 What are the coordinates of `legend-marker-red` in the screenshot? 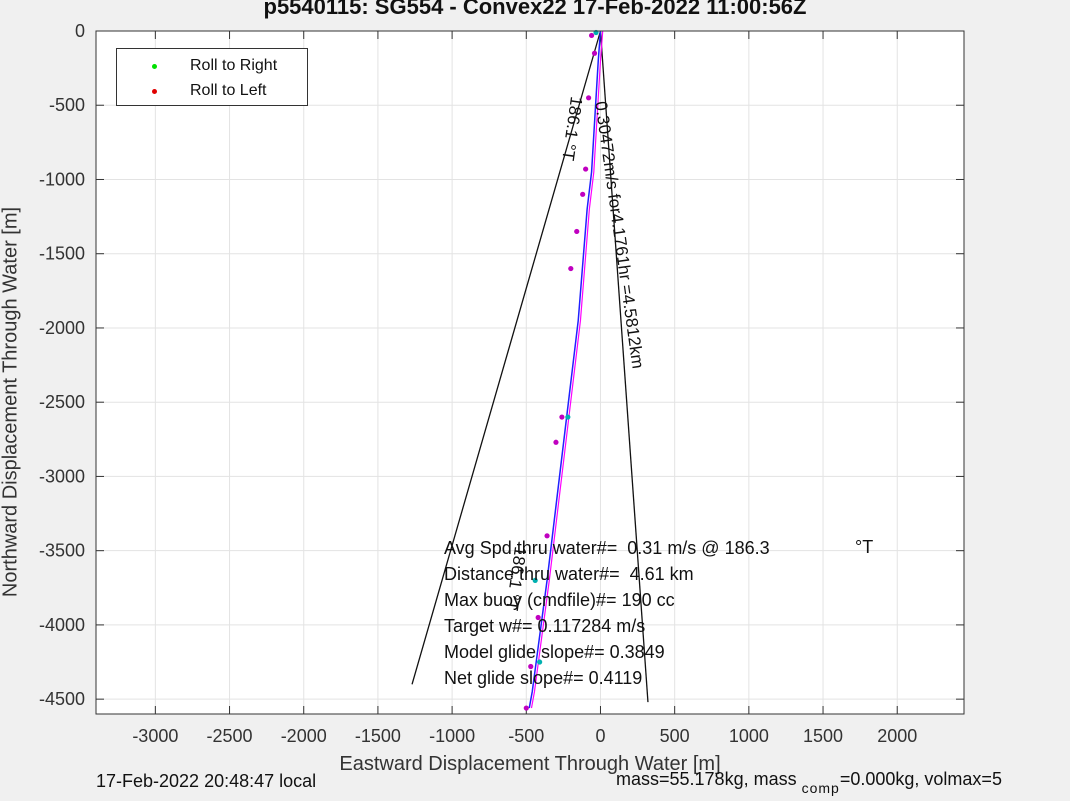 It's located at (154, 91).